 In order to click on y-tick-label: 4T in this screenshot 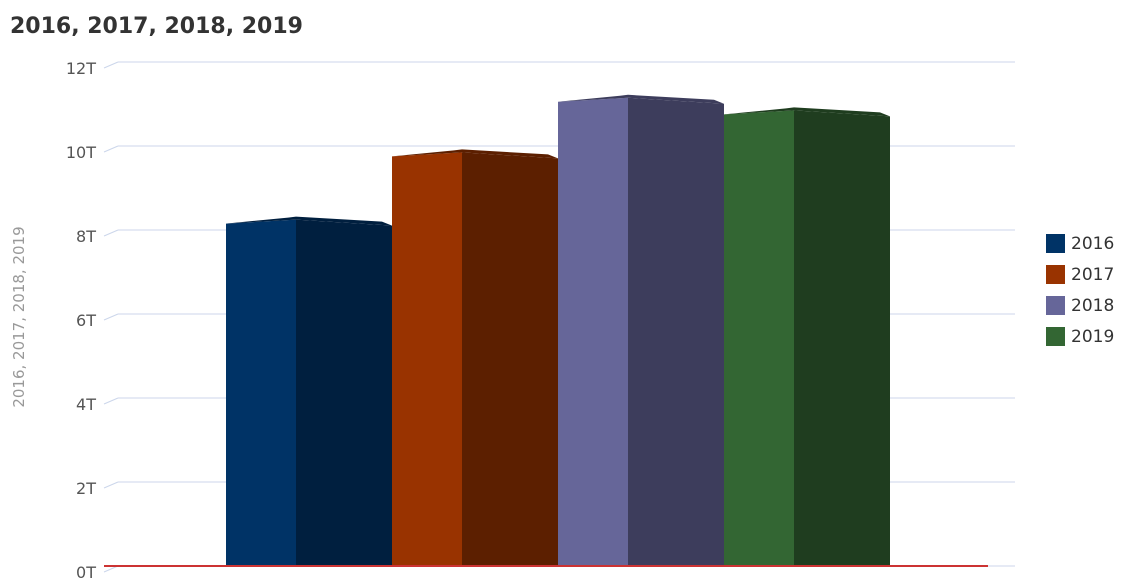, I will do `click(86, 404)`.